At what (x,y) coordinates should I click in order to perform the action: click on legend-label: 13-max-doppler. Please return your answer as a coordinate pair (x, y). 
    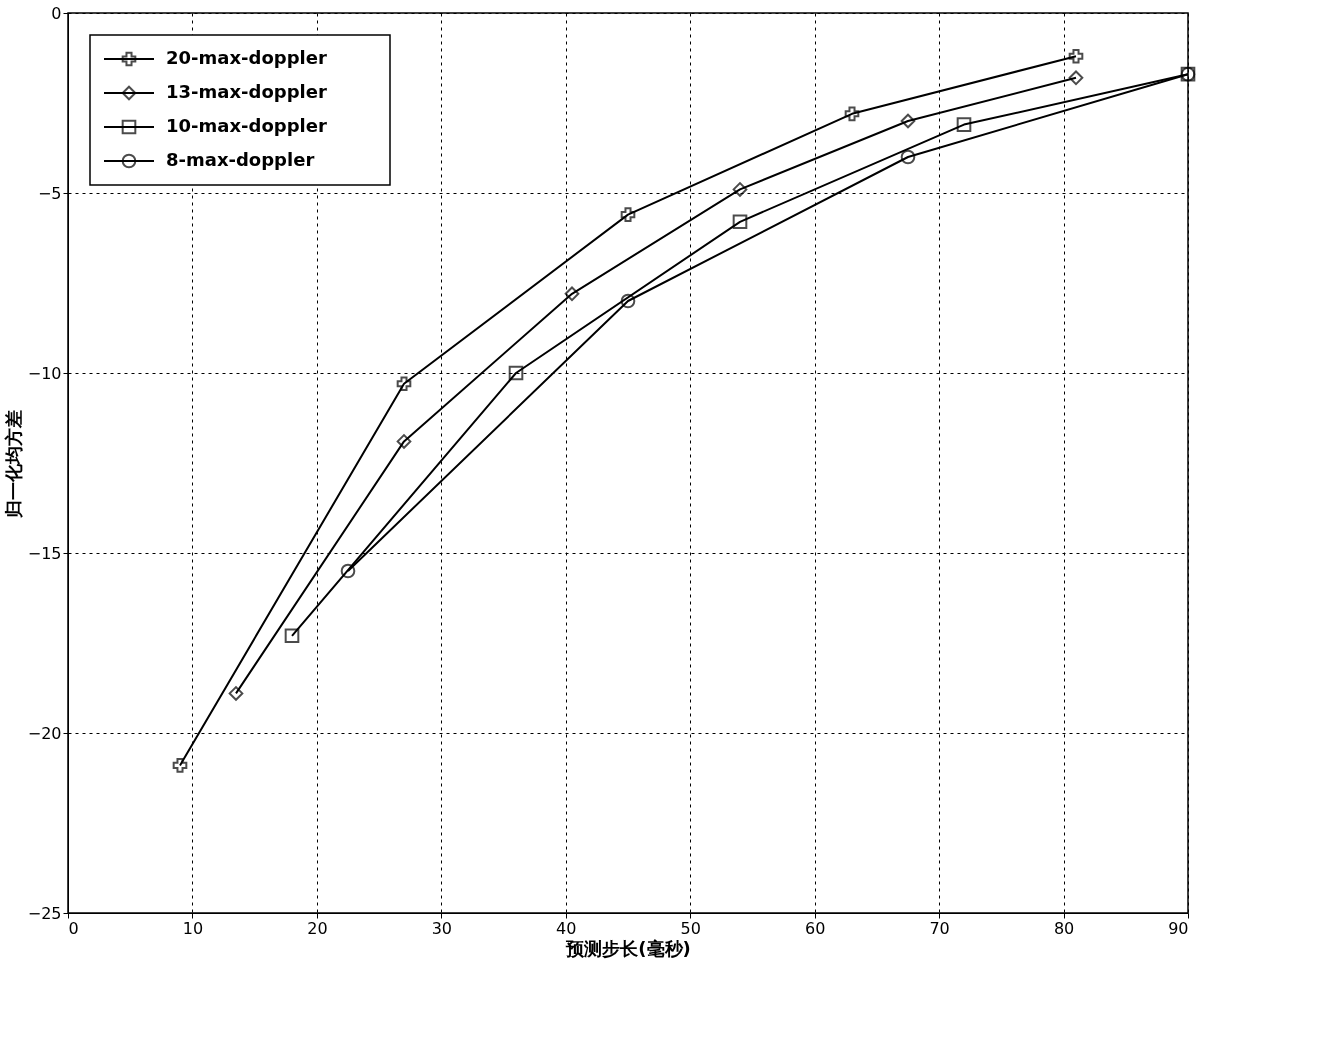
    Looking at the image, I should click on (246, 91).